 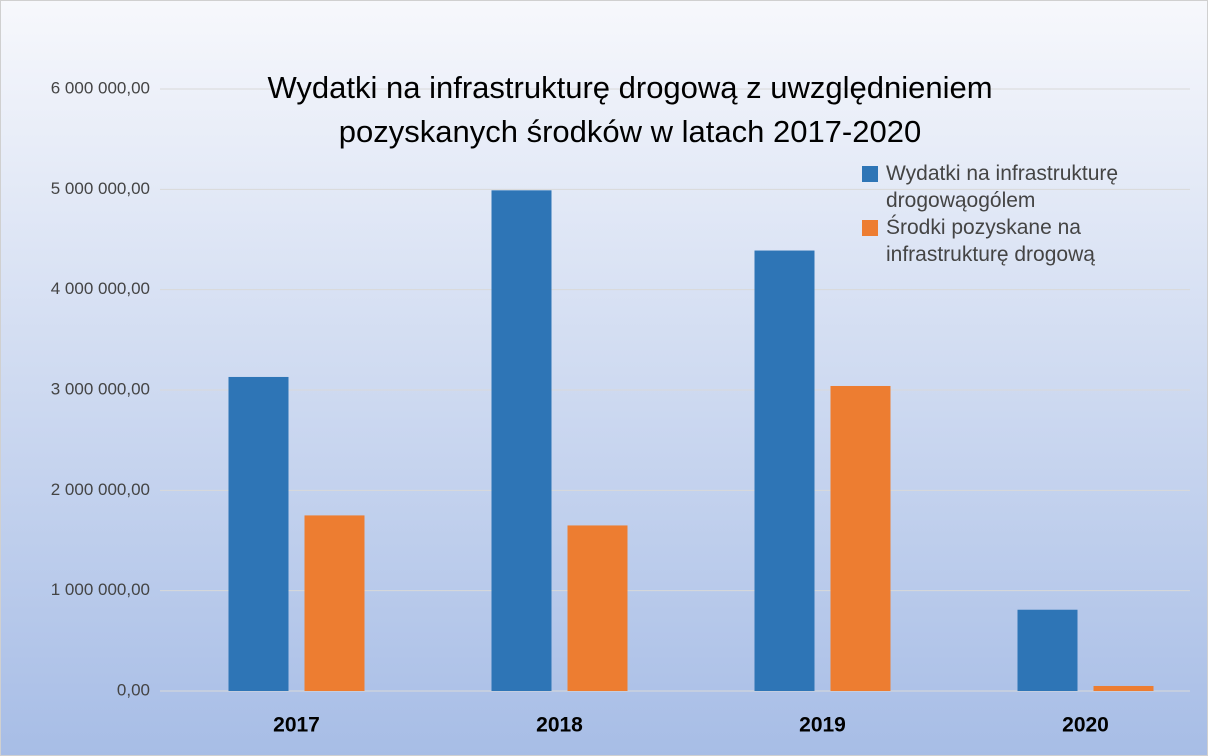 I want to click on y-tick-label: 0,00, so click(x=133, y=689).